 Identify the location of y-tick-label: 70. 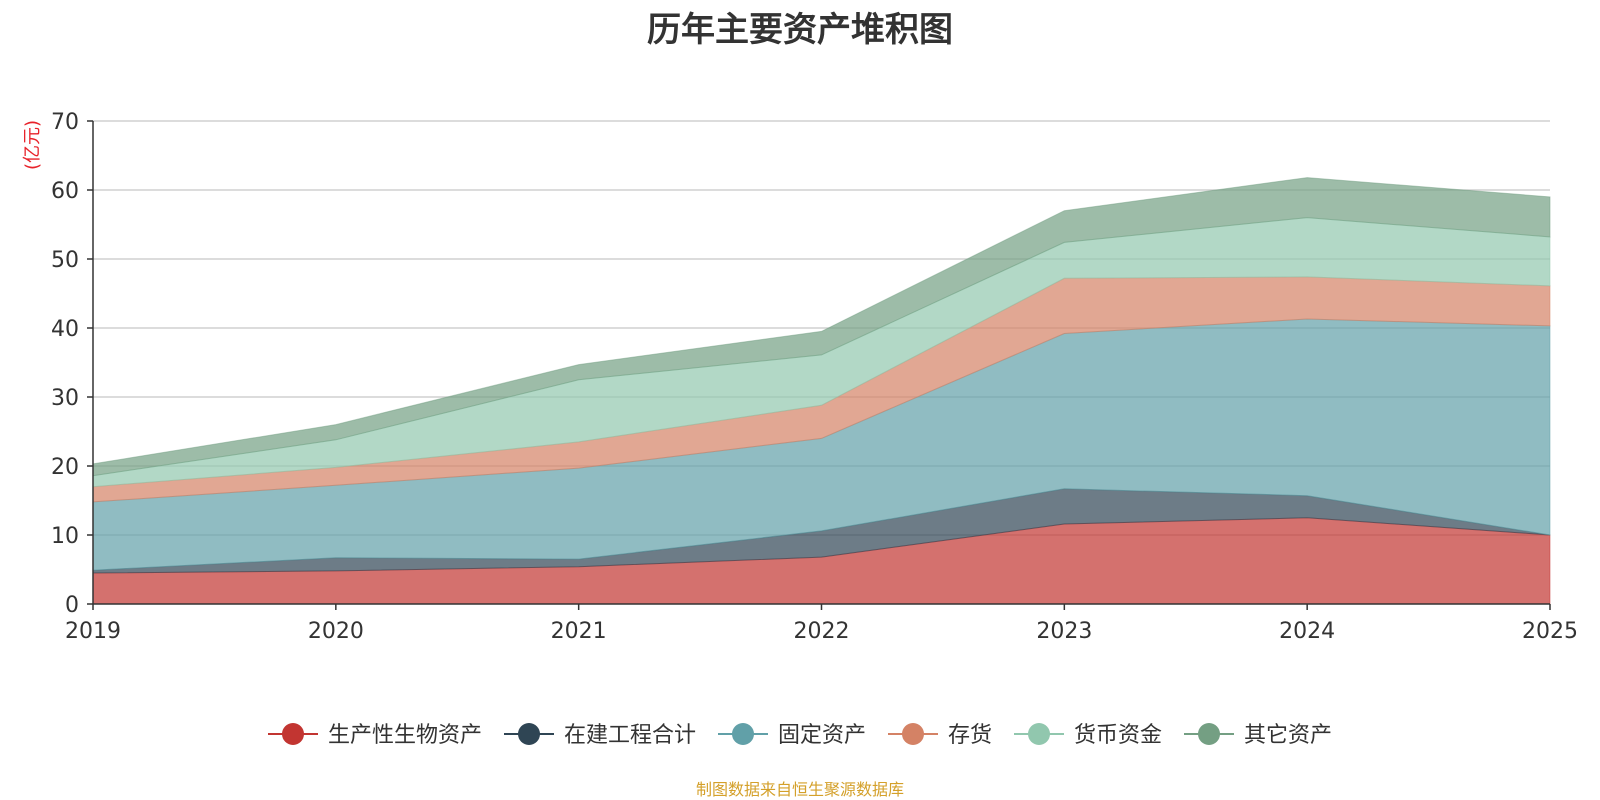
(65, 122).